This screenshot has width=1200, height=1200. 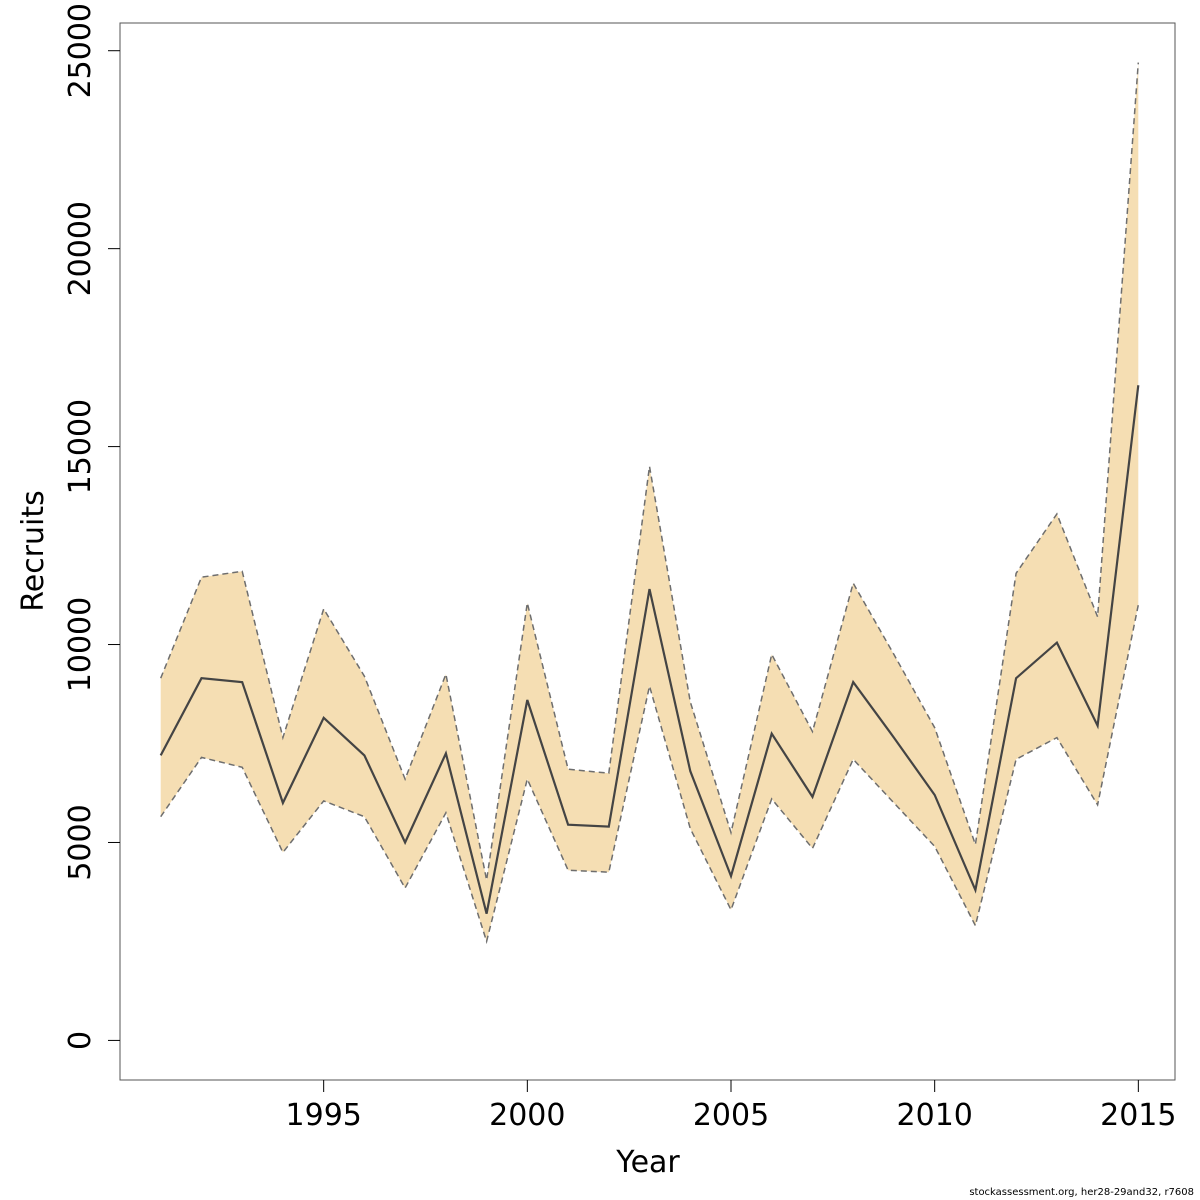 What do you see at coordinates (80, 1040) in the screenshot?
I see `y-tick-label: 0` at bounding box center [80, 1040].